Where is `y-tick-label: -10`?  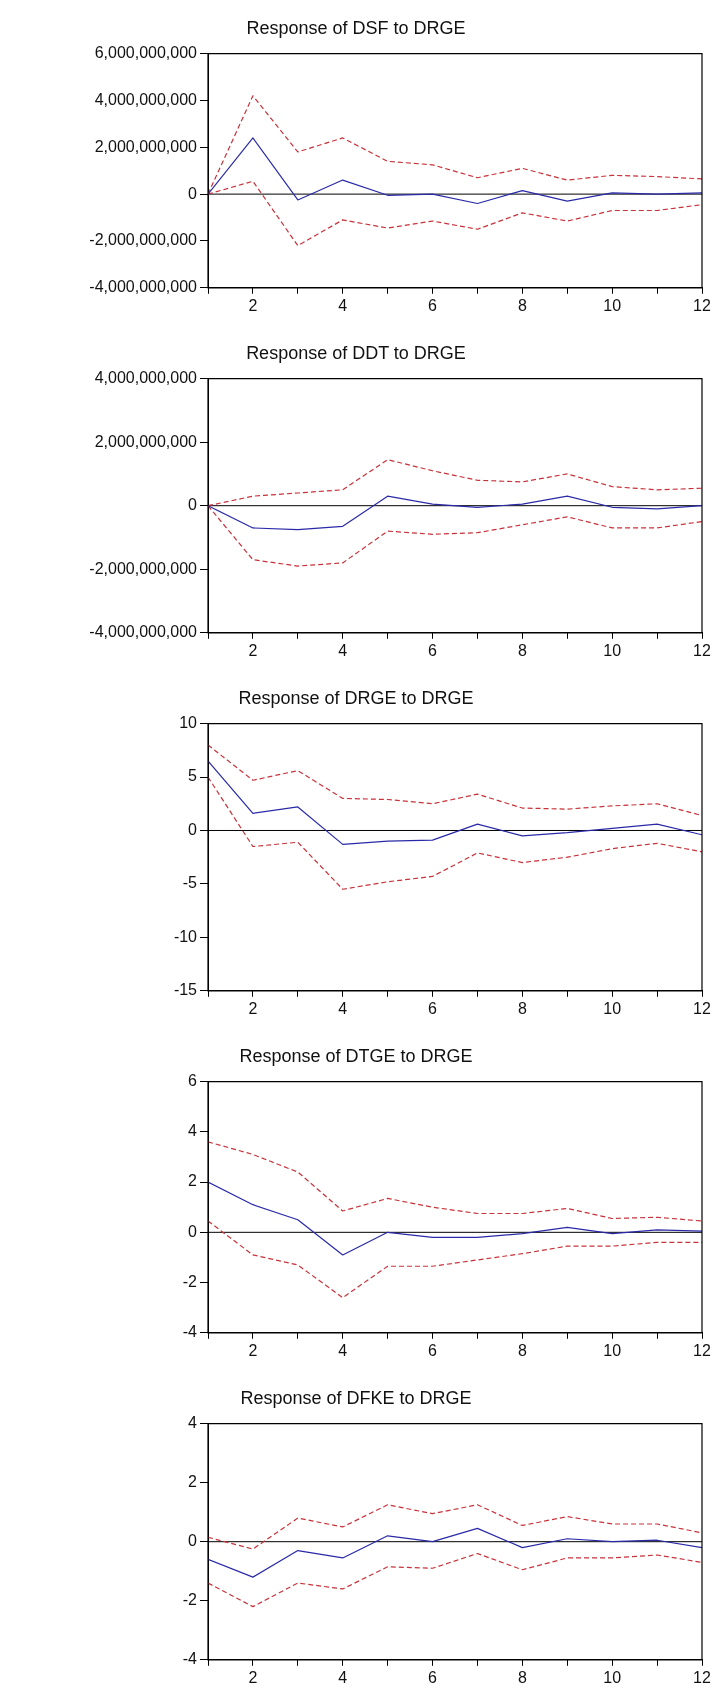
y-tick-label: -10 is located at coordinates (185, 936).